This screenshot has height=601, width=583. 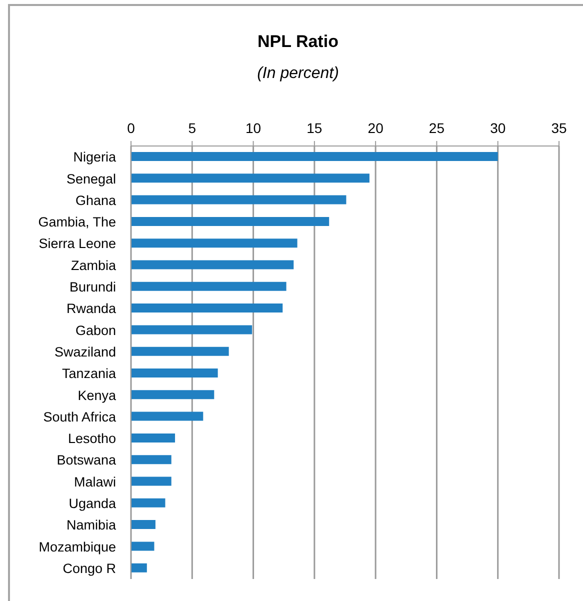 I want to click on x-tick-label: 35, so click(x=559, y=128).